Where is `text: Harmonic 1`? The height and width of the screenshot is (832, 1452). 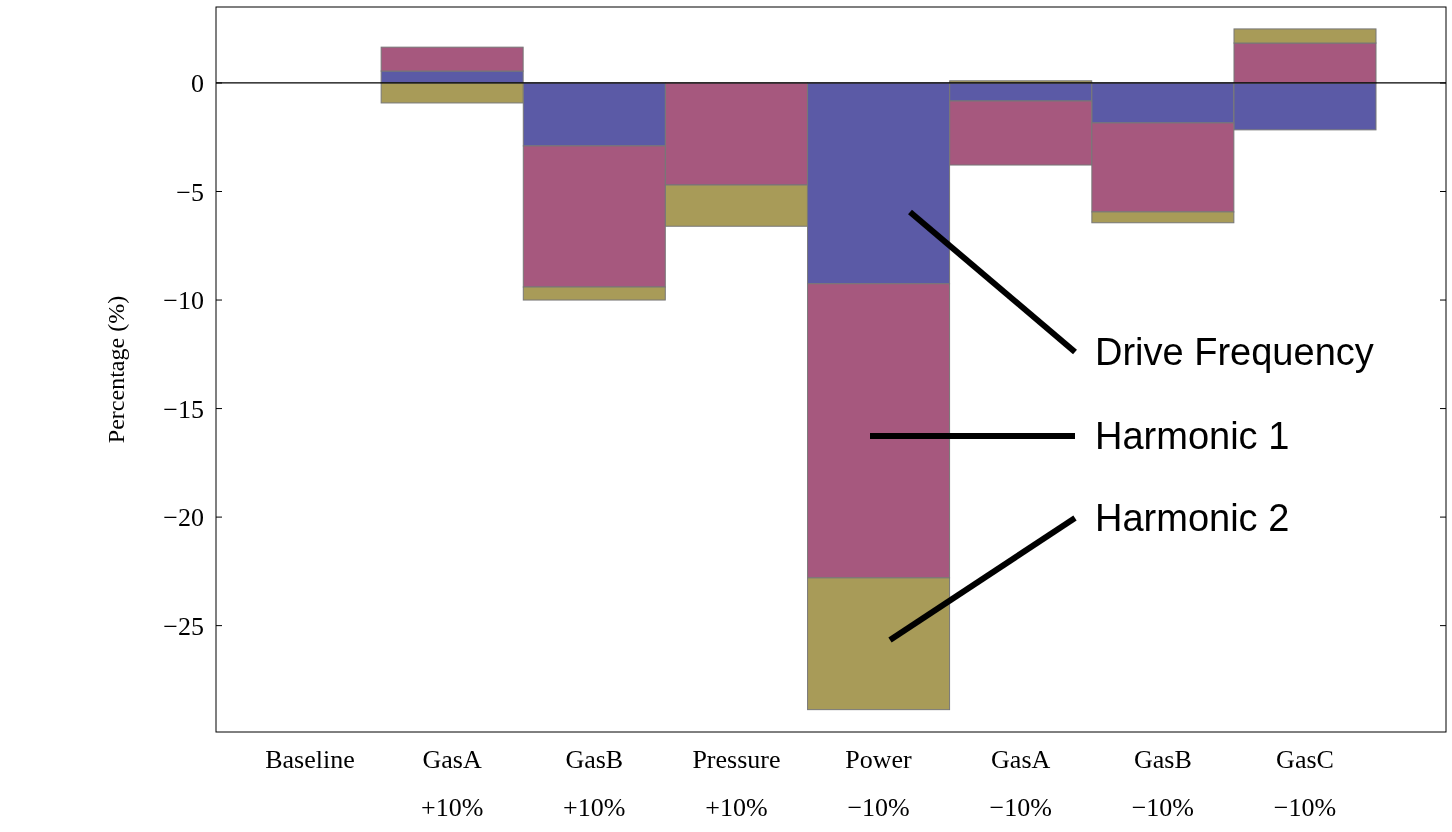
text: Harmonic 1 is located at coordinates (1192, 436).